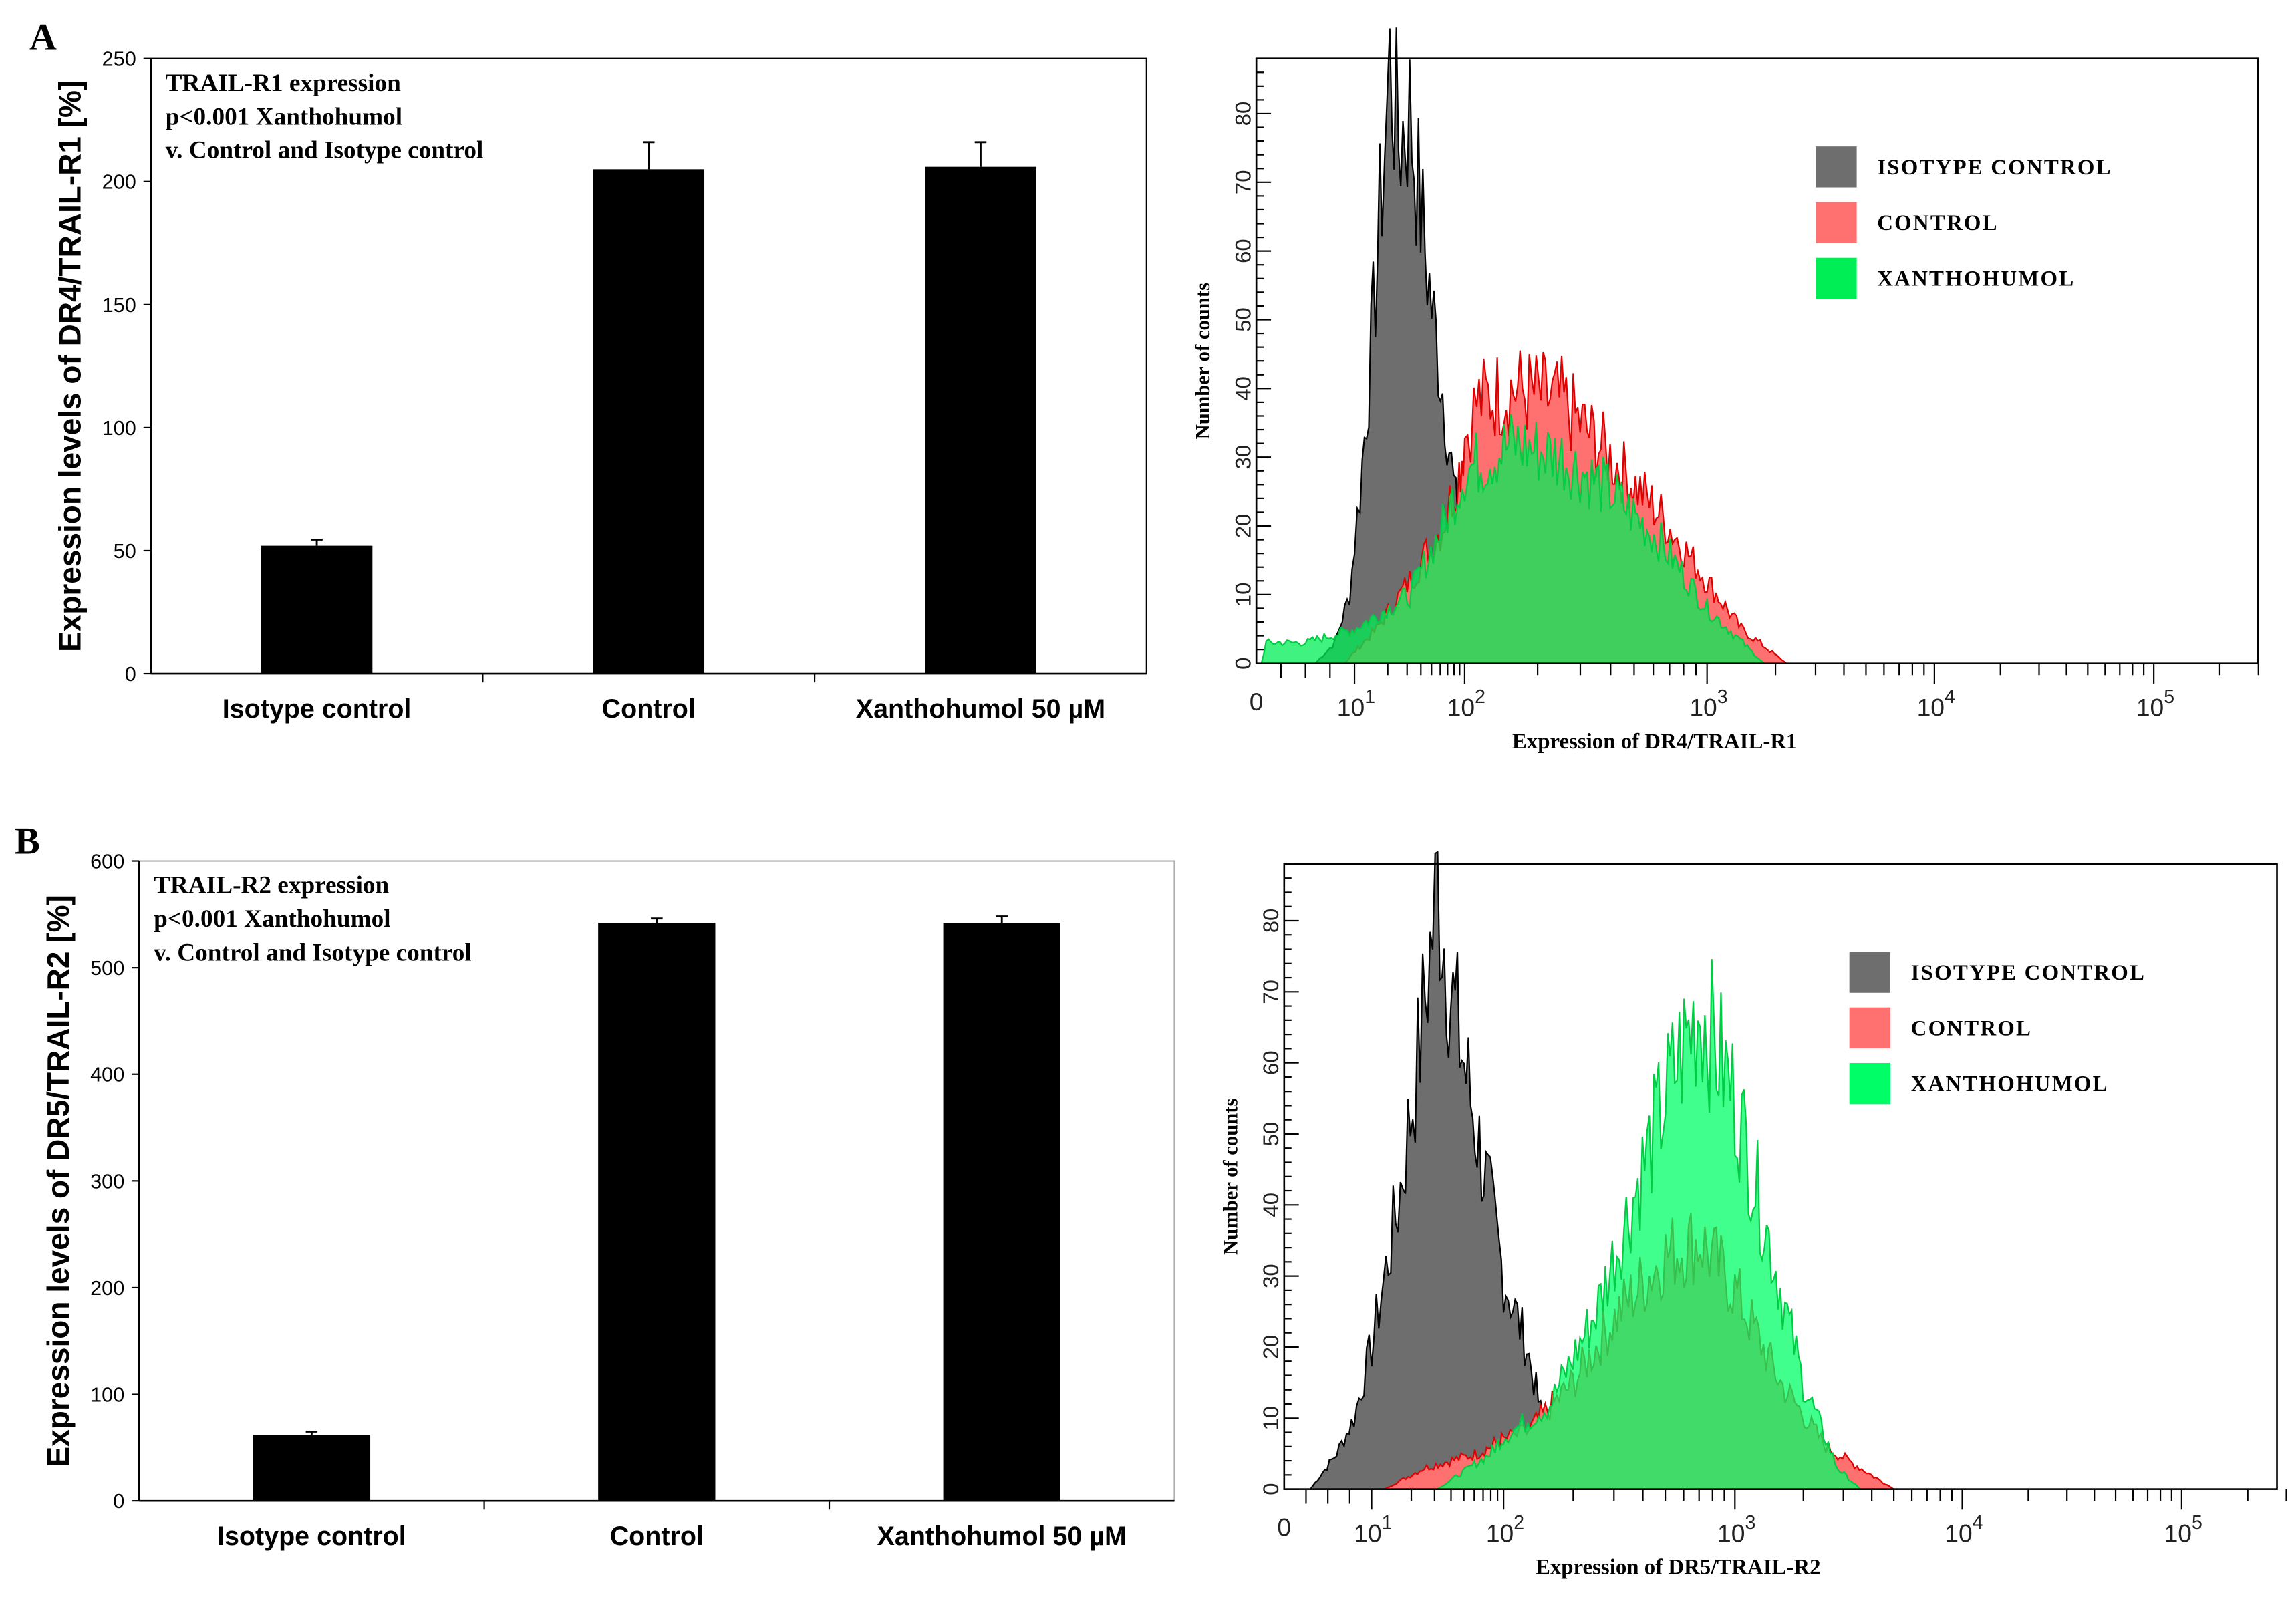 This screenshot has width=2296, height=1599. Describe the element at coordinates (107, 862) in the screenshot. I see `y-tick-label: 600` at that location.